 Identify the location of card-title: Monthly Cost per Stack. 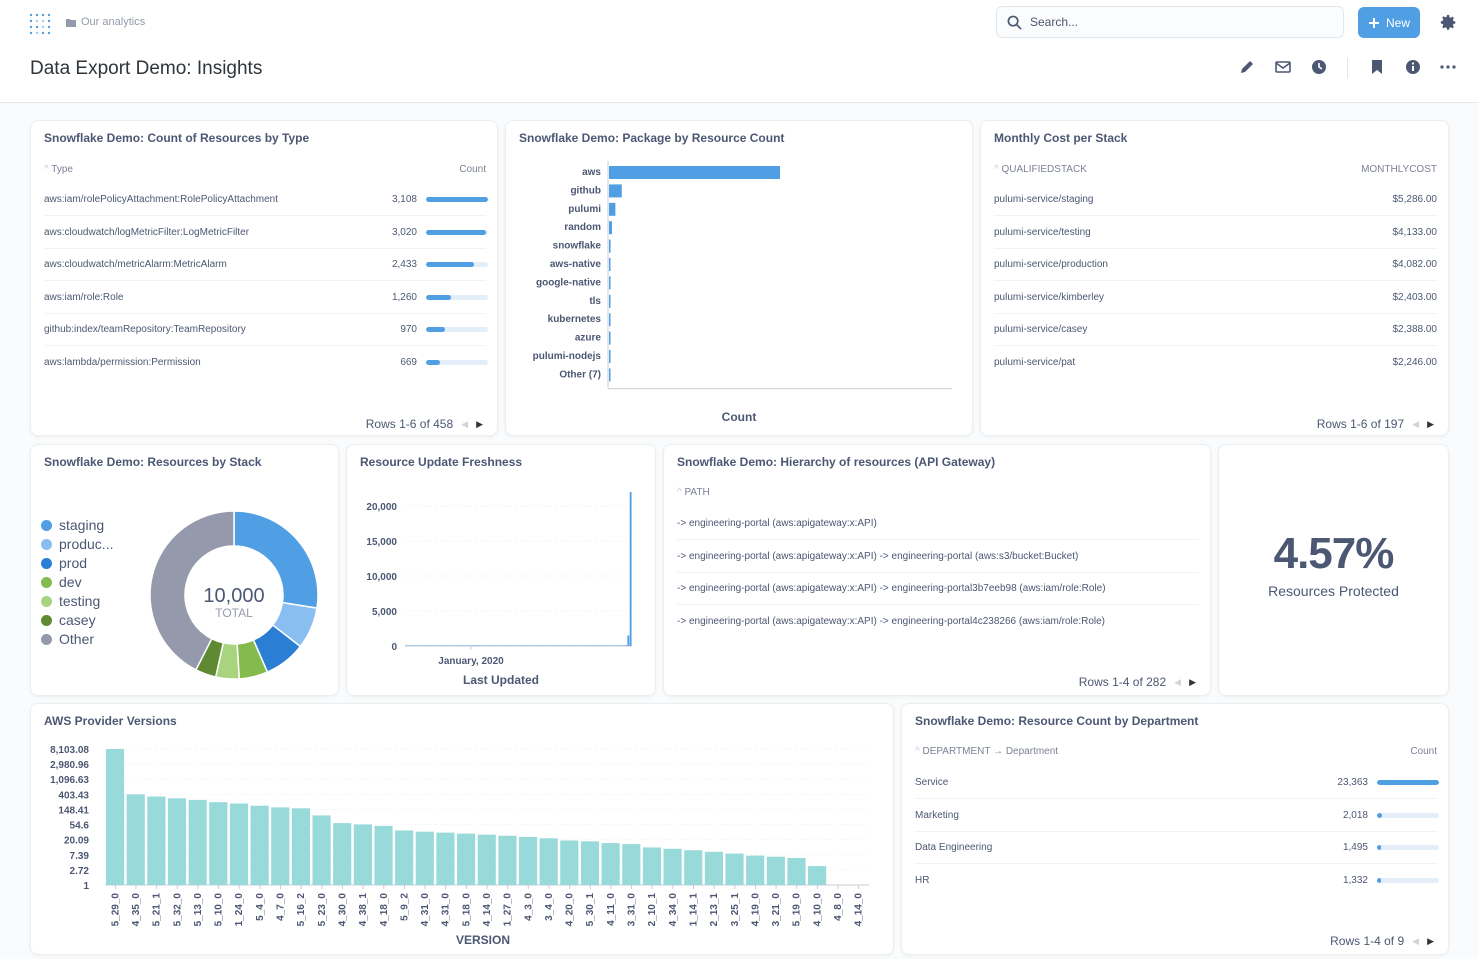
(1061, 138).